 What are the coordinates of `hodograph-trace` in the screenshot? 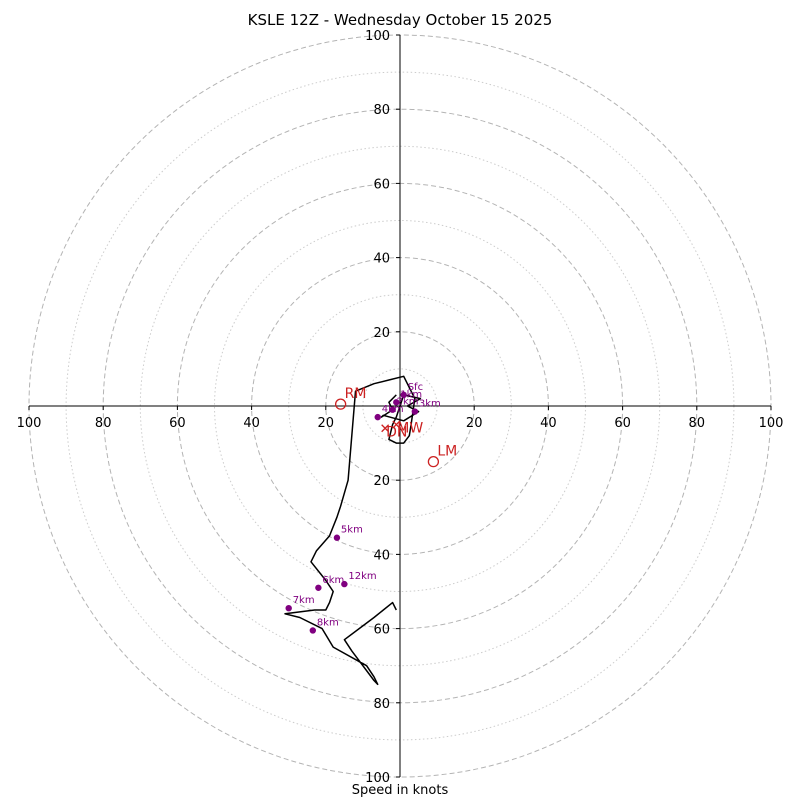 It's located at (353, 530).